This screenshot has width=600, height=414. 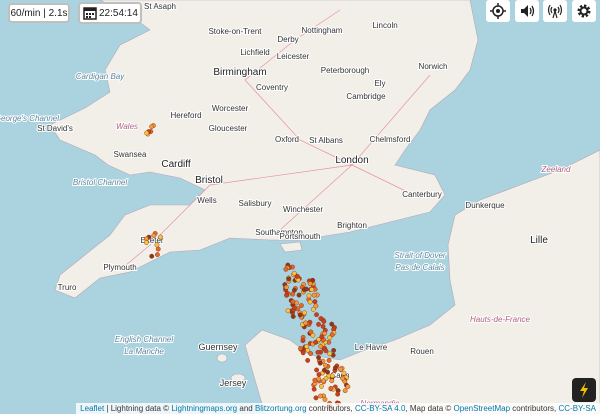 I want to click on place-label: Truro, so click(x=67, y=287).